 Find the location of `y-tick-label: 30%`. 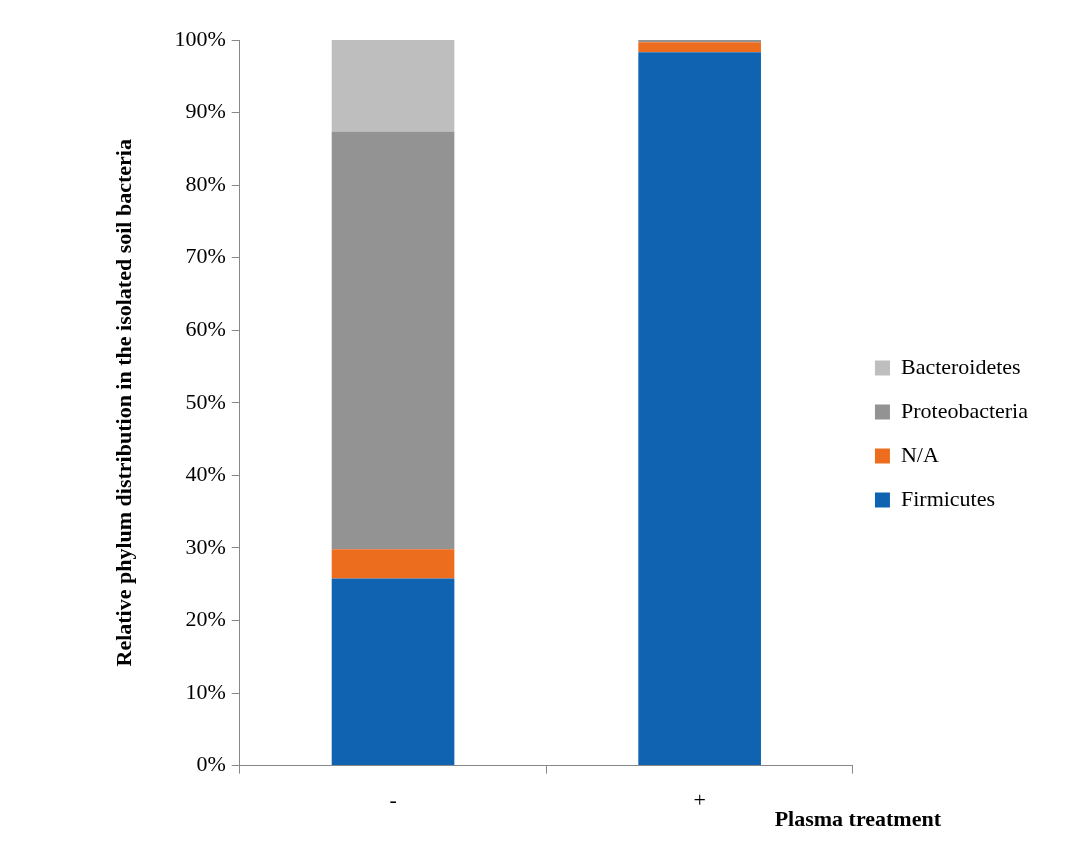

y-tick-label: 30% is located at coordinates (205, 546).